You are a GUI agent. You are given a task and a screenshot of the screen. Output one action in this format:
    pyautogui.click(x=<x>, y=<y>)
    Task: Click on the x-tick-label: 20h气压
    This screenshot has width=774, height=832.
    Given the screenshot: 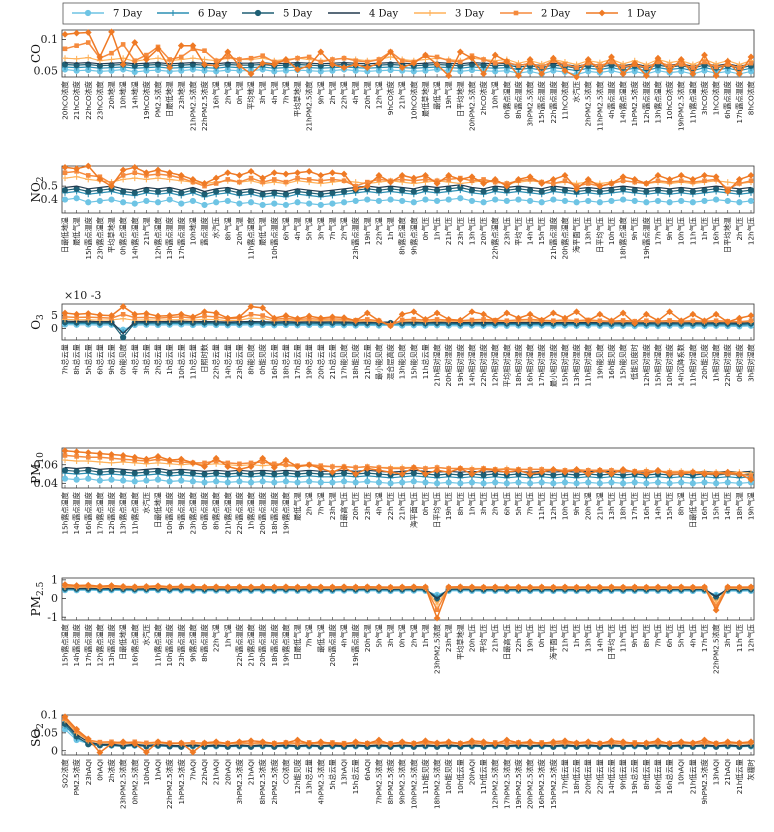 What is the action you would take?
    pyautogui.click(x=471, y=638)
    